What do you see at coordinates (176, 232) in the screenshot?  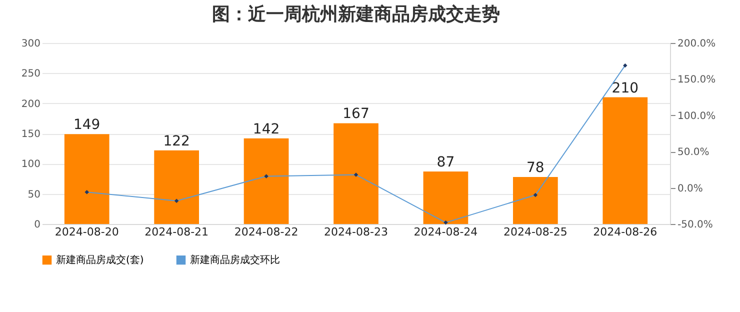 I see `x-tick-label: 2024-08-21` at bounding box center [176, 232].